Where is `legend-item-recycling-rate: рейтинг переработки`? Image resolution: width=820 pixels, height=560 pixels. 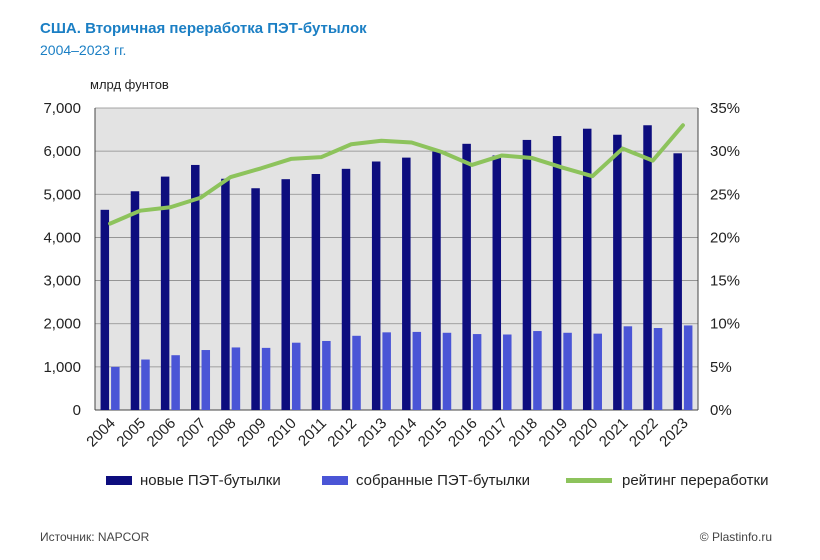
legend-item-recycling-rate: рейтинг переработки is located at coordinates (667, 480).